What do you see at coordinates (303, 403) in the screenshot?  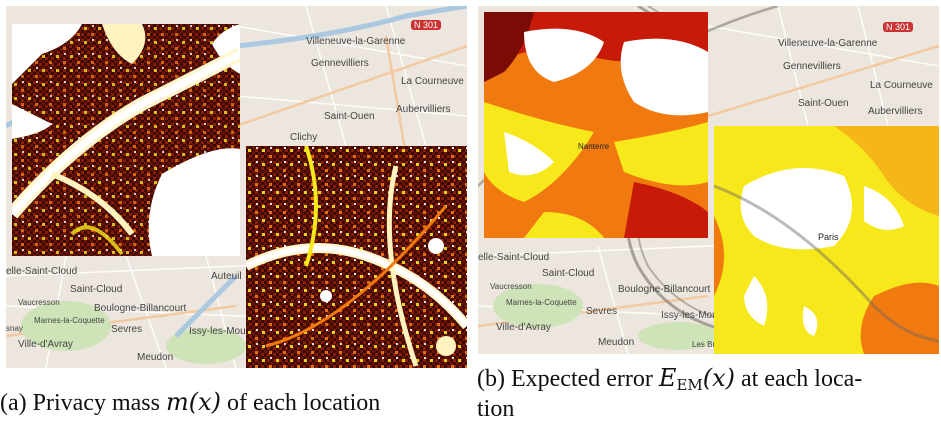 I see `caption-text: of each location` at bounding box center [303, 403].